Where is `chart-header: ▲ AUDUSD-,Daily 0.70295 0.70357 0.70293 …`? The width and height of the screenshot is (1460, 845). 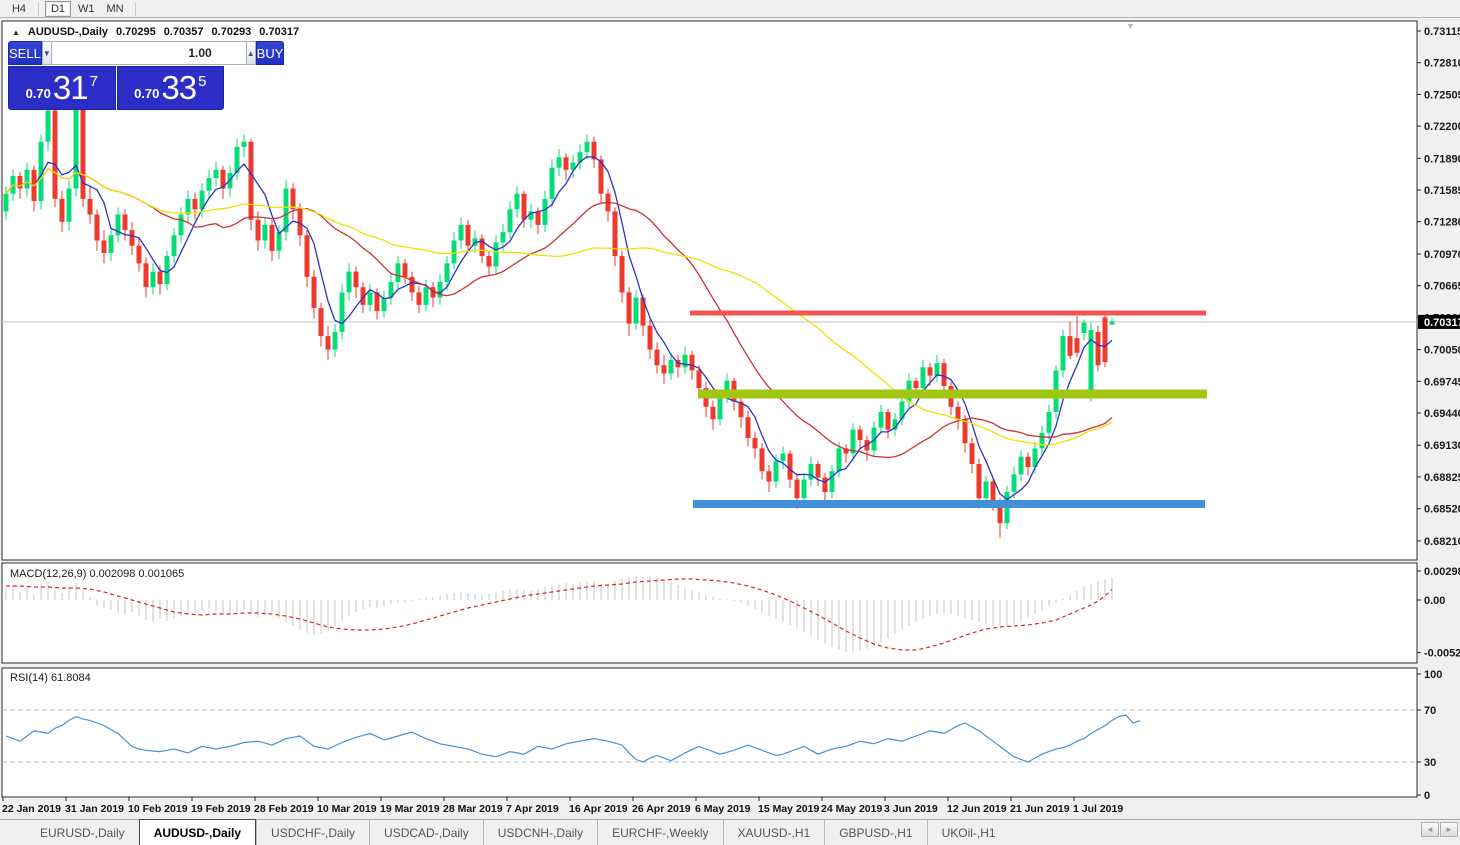 chart-header: ▲ AUDUSD-,Daily 0.70295 0.70357 0.70293 … is located at coordinates (155, 32).